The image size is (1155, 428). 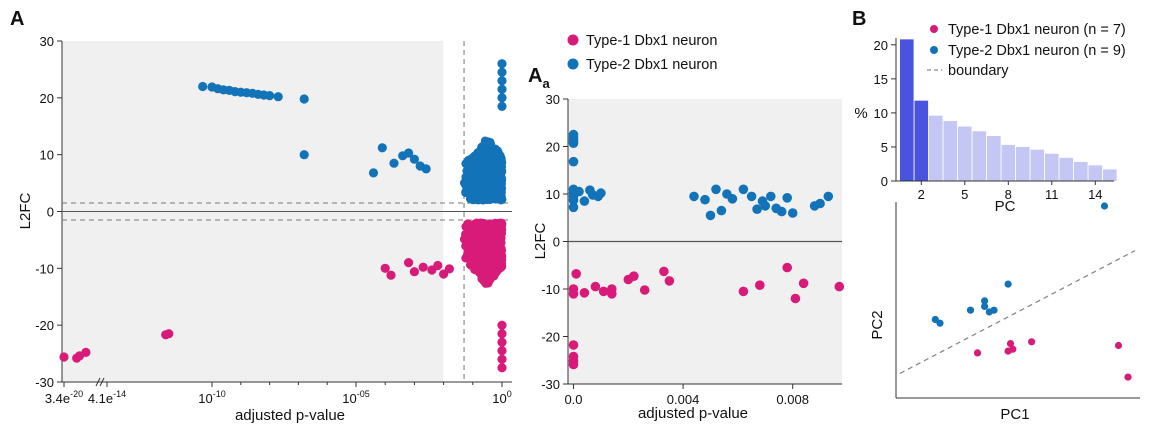 What do you see at coordinates (211, 397) in the screenshot?
I see `x-tick-label: 10-10` at bounding box center [211, 397].